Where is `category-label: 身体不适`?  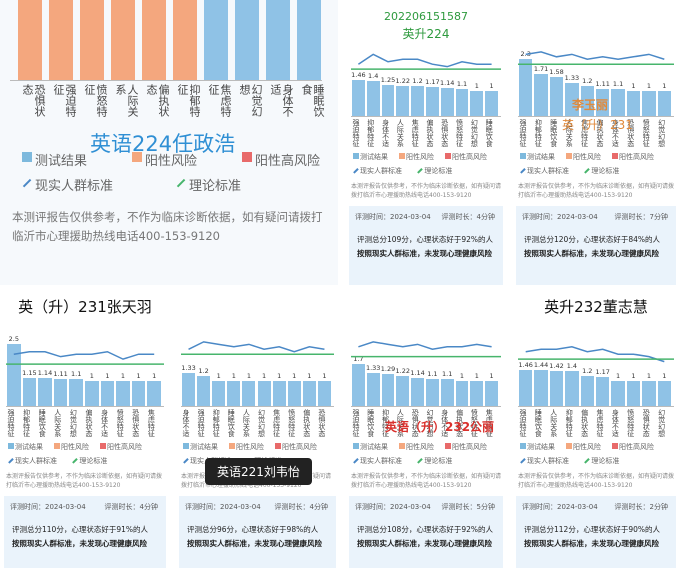 category-label: 身体不适 is located at coordinates (281, 100).